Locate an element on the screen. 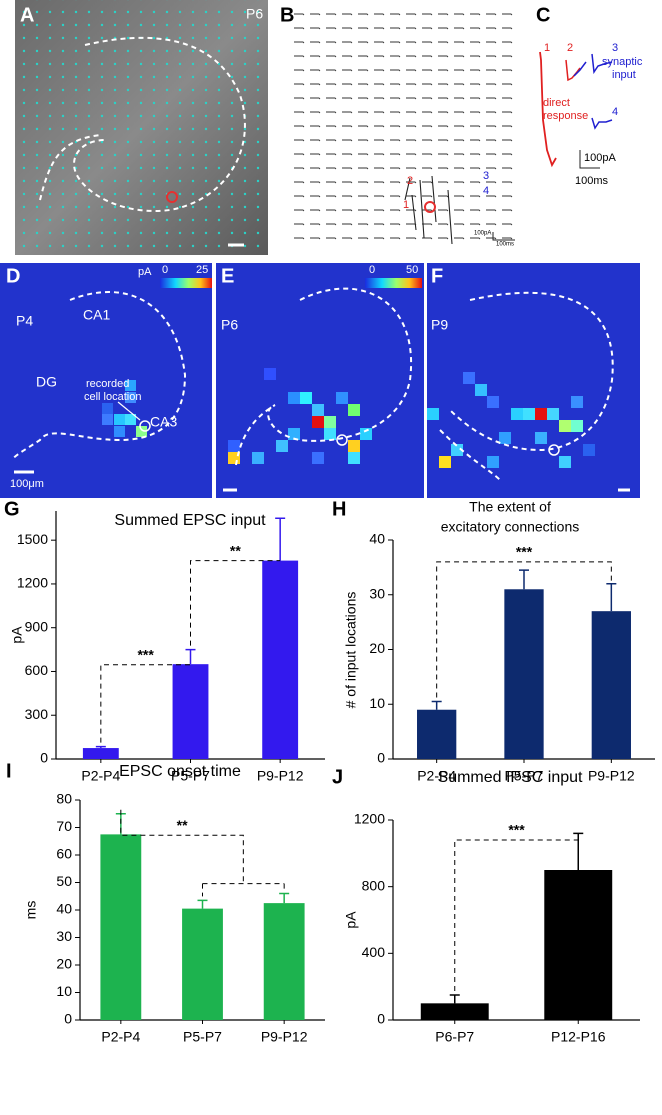 Image resolution: width=662 pixels, height=1115 pixels. trace-label: 3 is located at coordinates (615, 48).